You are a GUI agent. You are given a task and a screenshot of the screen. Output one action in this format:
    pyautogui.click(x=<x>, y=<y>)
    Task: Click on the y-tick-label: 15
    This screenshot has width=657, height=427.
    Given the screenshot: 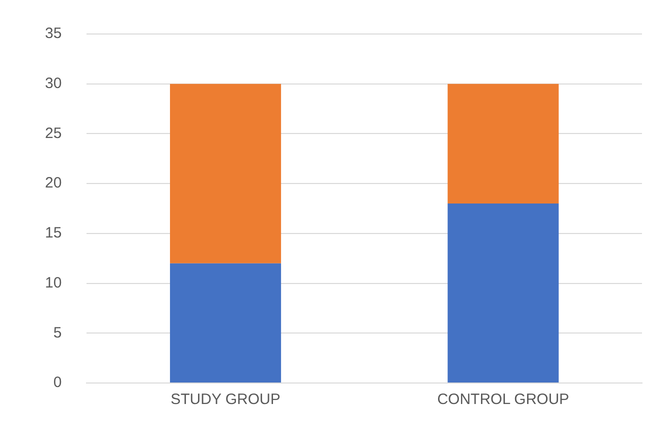 What is the action you would take?
    pyautogui.click(x=53, y=233)
    